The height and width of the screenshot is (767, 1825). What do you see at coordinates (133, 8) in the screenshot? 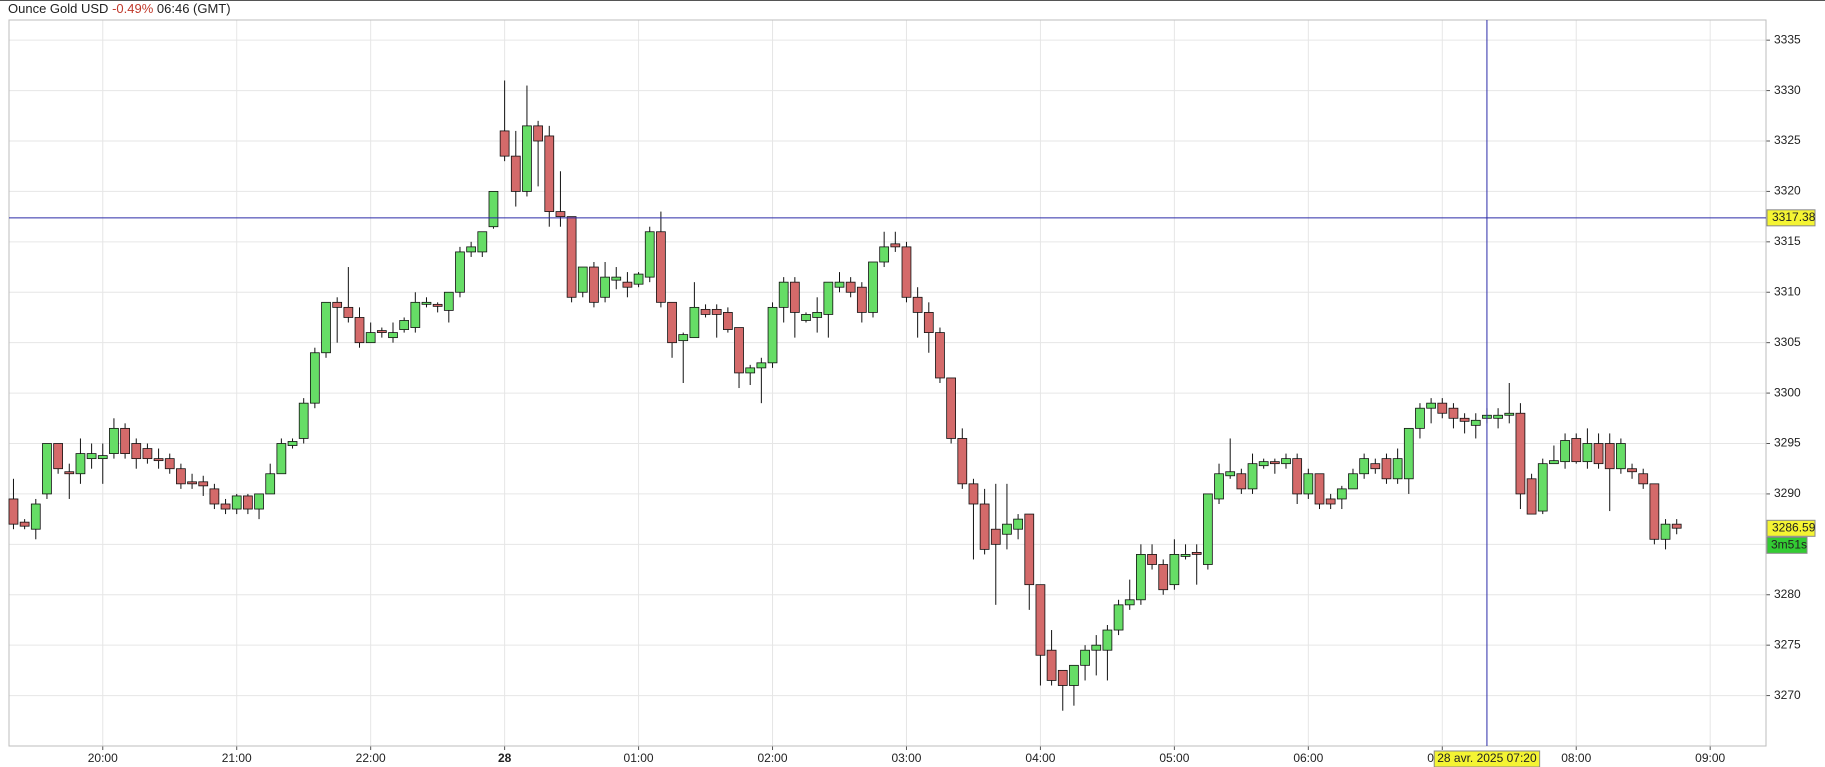
I see `price-change: -0.49%` at bounding box center [133, 8].